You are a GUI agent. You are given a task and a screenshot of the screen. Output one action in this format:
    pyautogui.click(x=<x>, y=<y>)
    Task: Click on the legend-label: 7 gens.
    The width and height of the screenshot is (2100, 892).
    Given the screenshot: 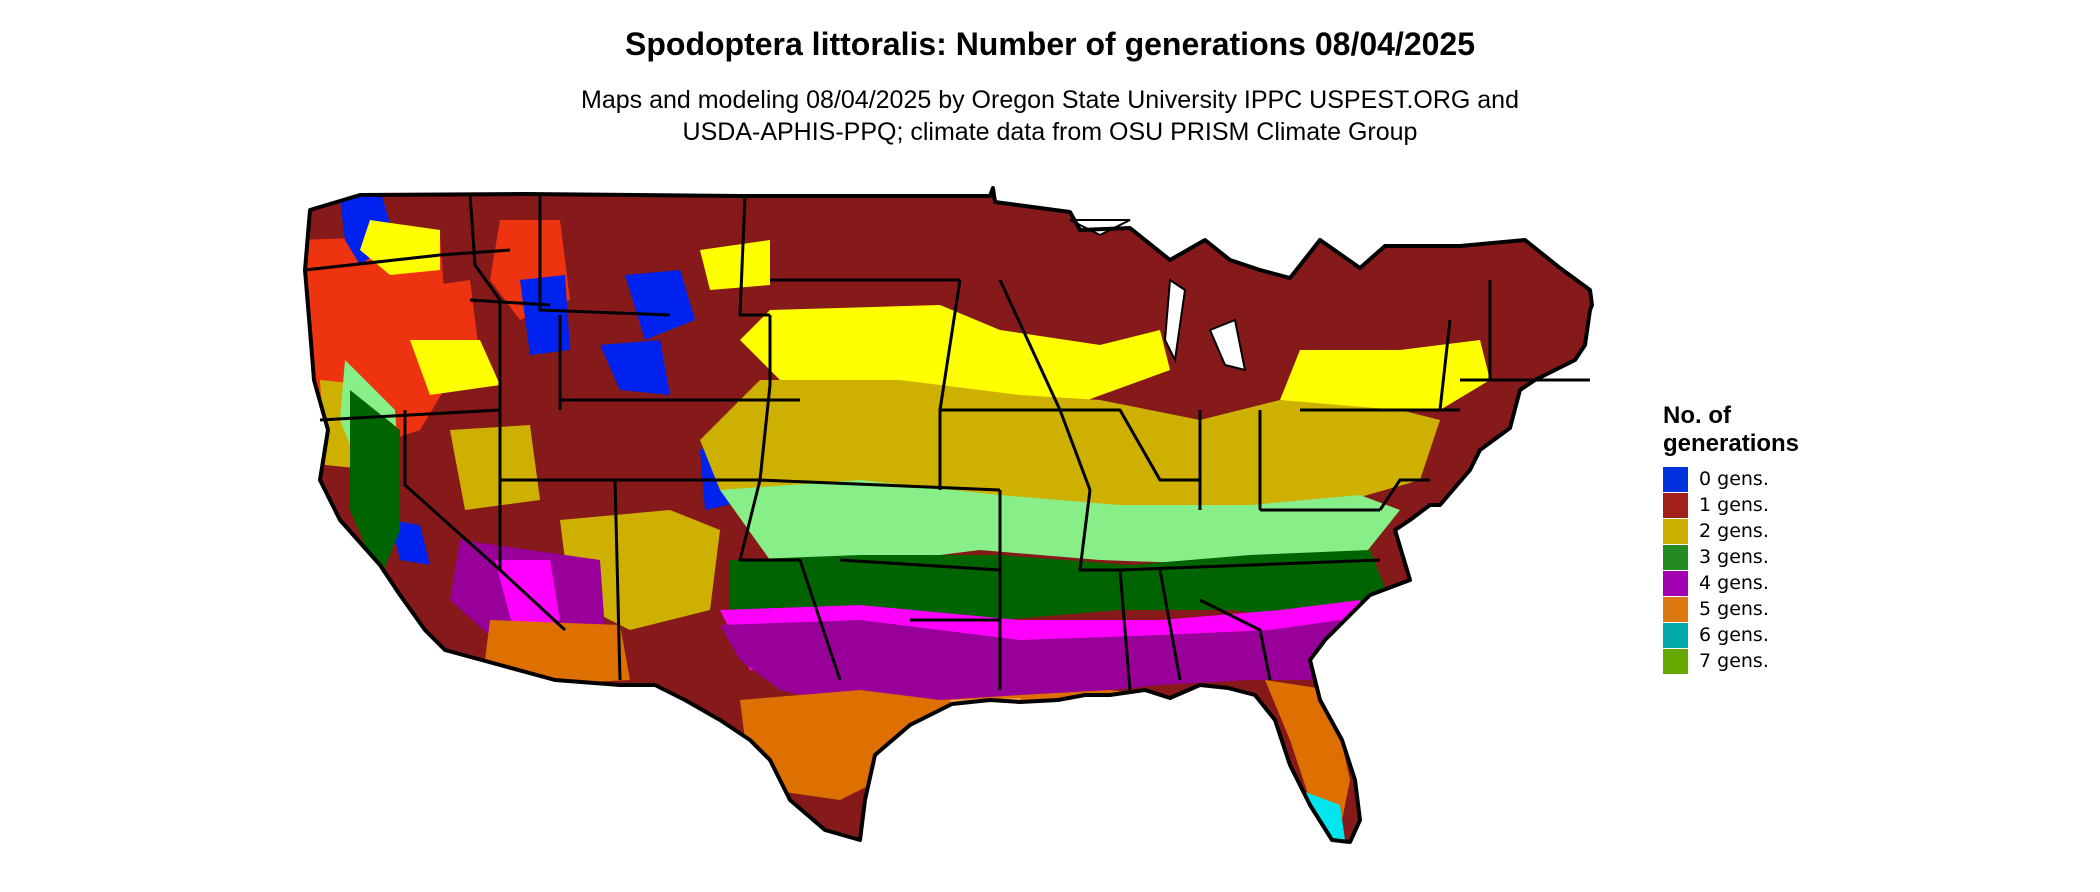 What is the action you would take?
    pyautogui.click(x=1734, y=661)
    